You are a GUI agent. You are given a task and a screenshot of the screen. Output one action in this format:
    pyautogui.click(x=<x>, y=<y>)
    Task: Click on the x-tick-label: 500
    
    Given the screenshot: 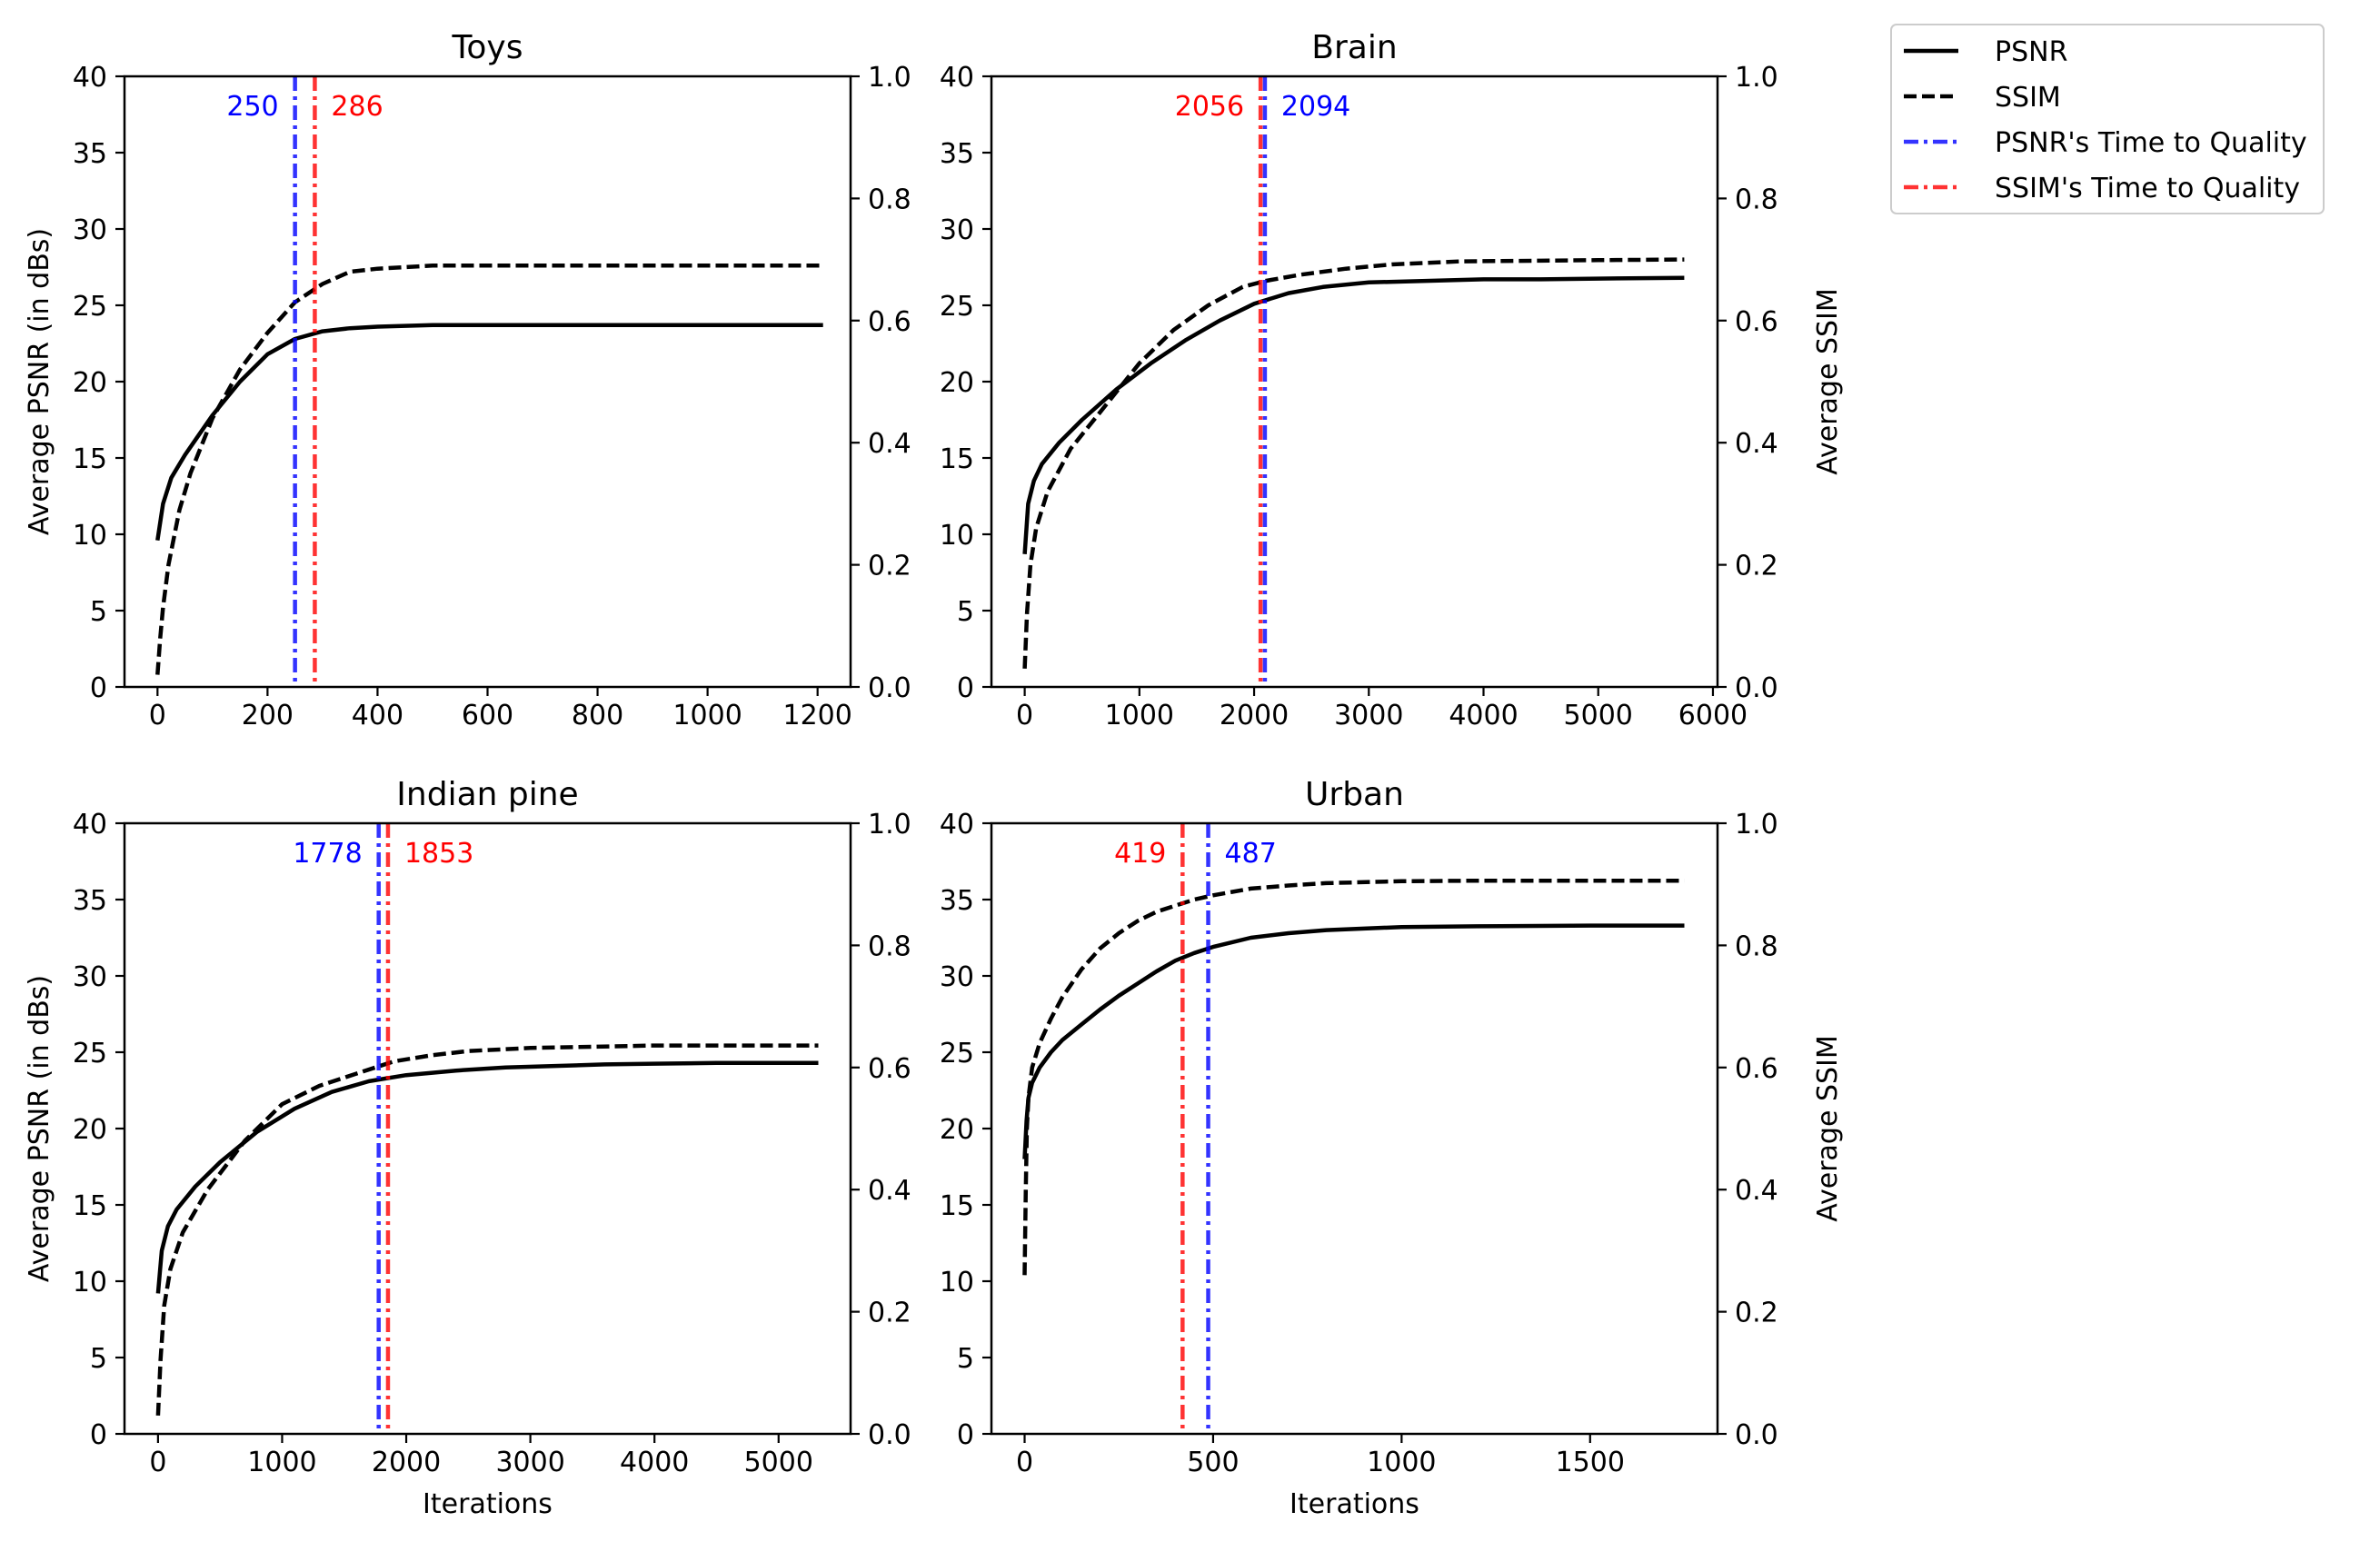 What is the action you would take?
    pyautogui.click(x=1213, y=1463)
    